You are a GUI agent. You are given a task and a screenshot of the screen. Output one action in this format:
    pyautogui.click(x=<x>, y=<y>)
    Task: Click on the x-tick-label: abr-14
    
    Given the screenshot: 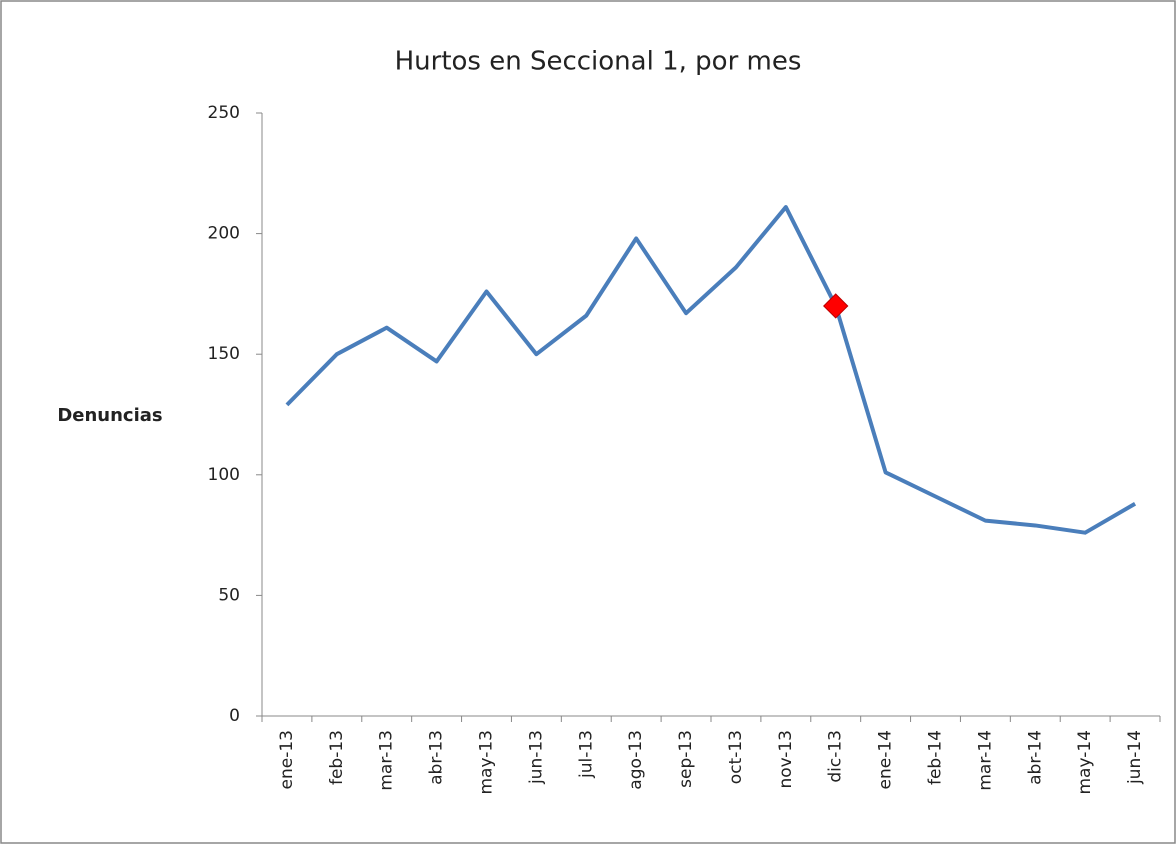 What is the action you would take?
    pyautogui.click(x=1035, y=757)
    